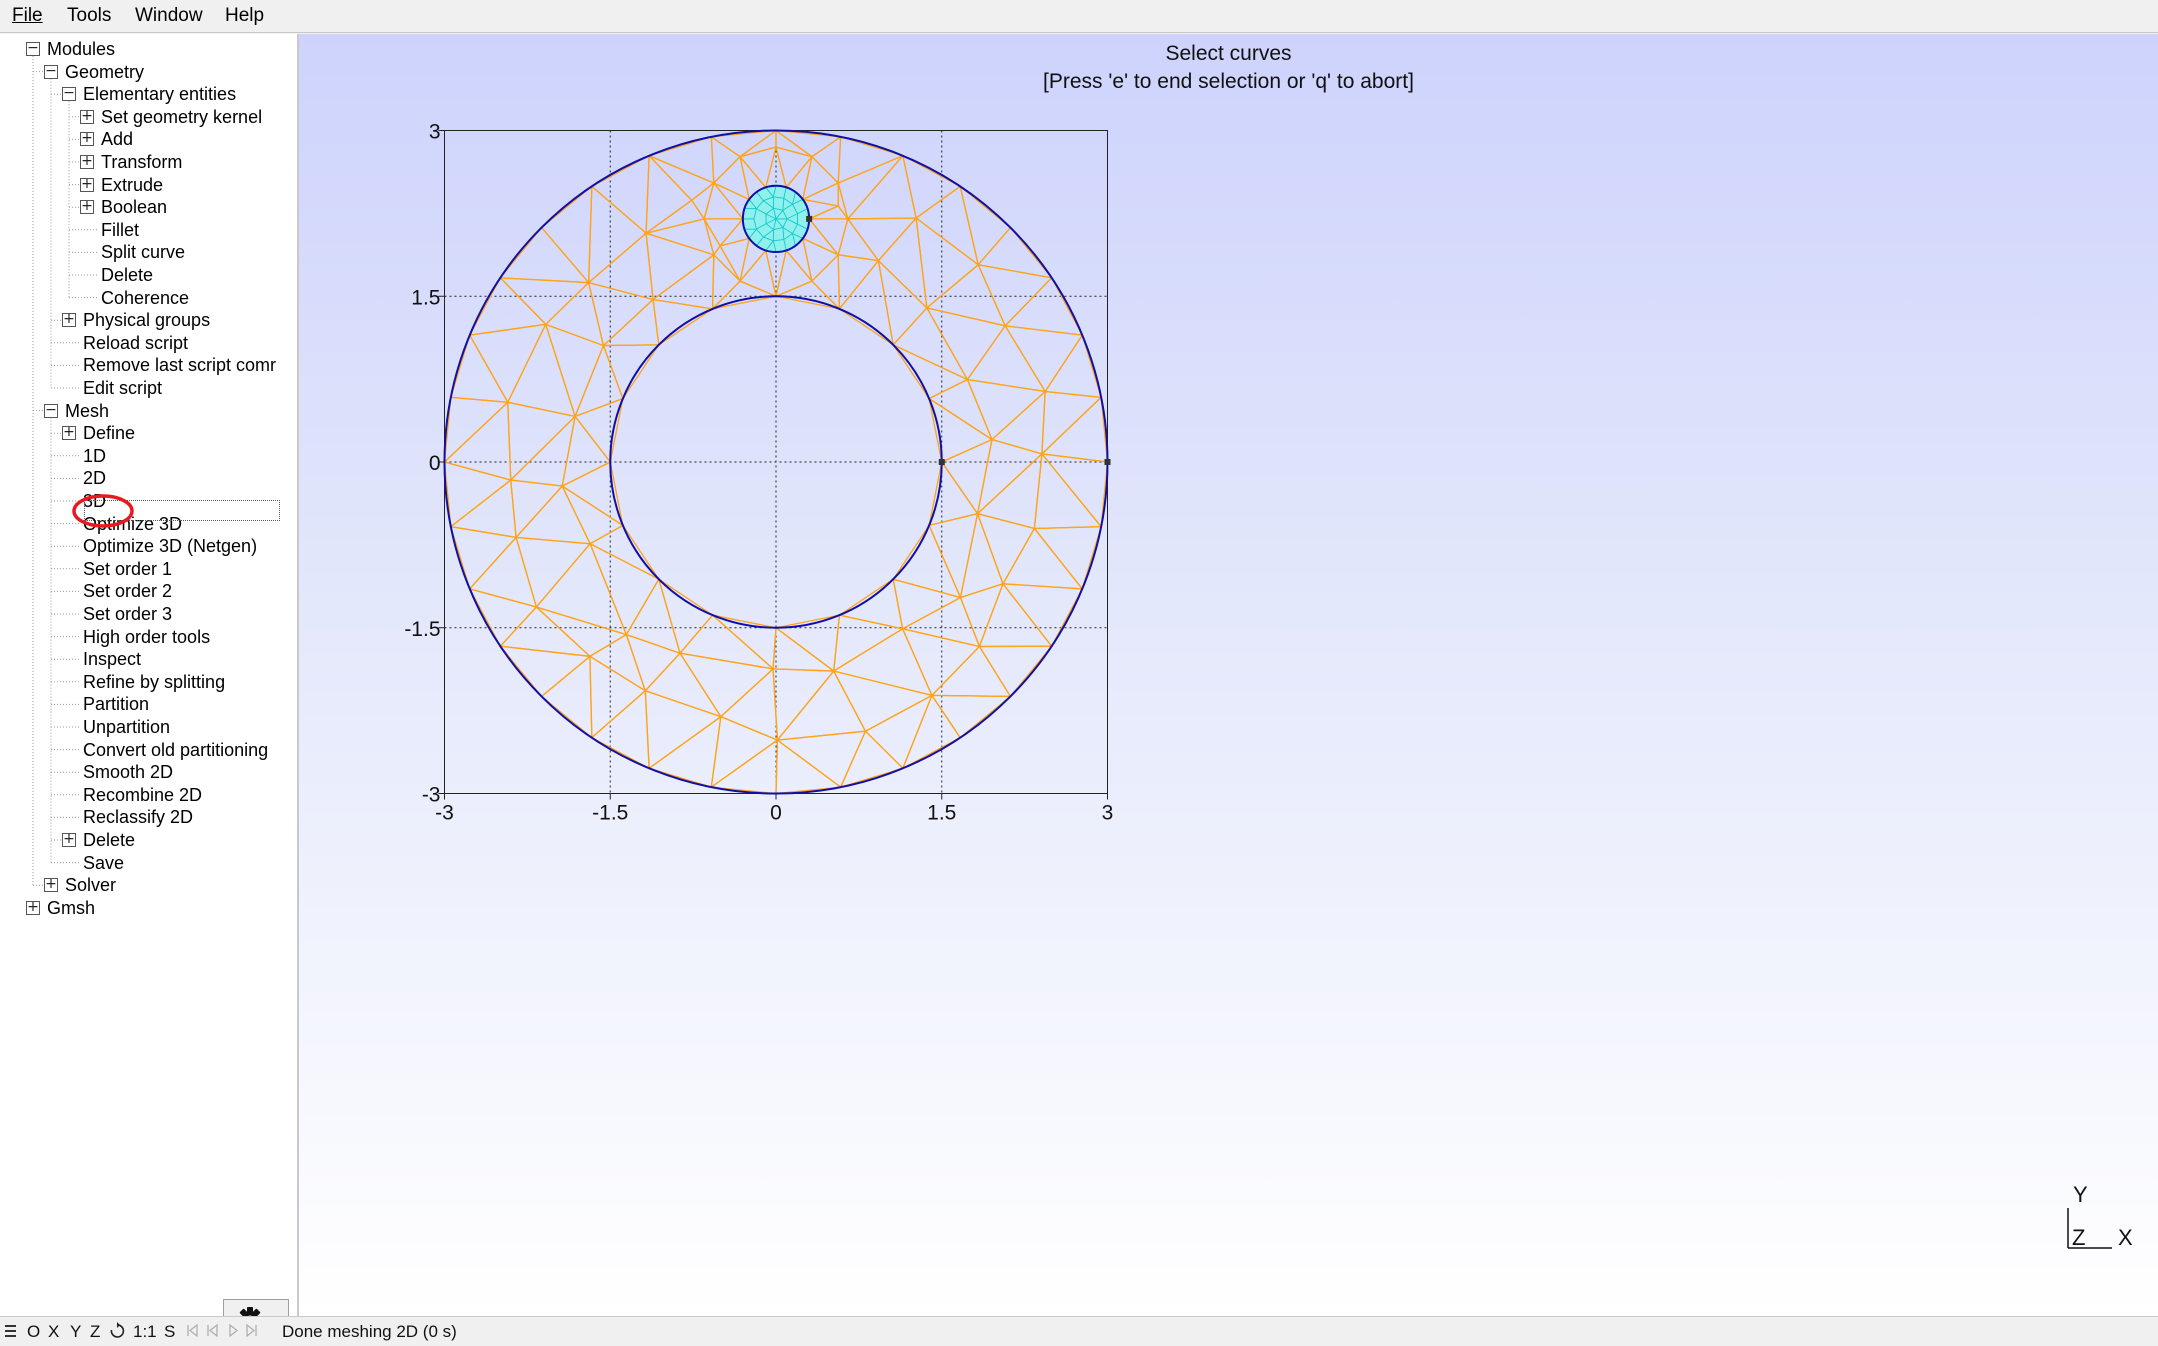  What do you see at coordinates (90, 885) in the screenshot?
I see `tree-item-label: Solver` at bounding box center [90, 885].